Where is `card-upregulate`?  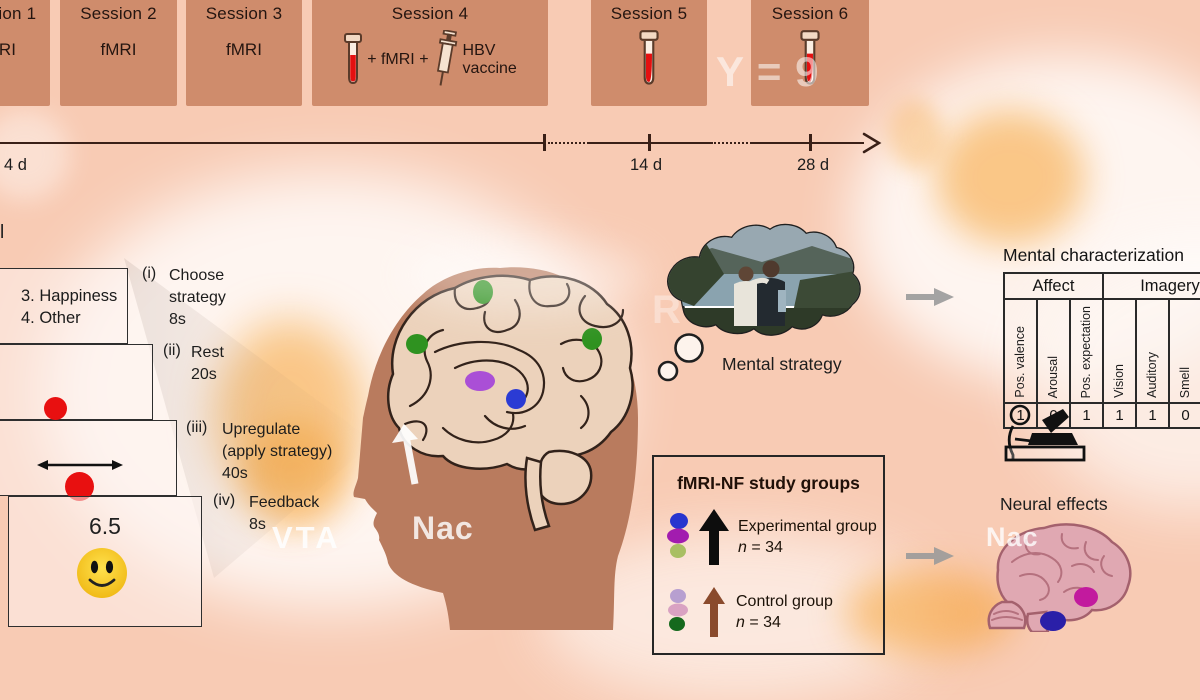 card-upregulate is located at coordinates (88, 460).